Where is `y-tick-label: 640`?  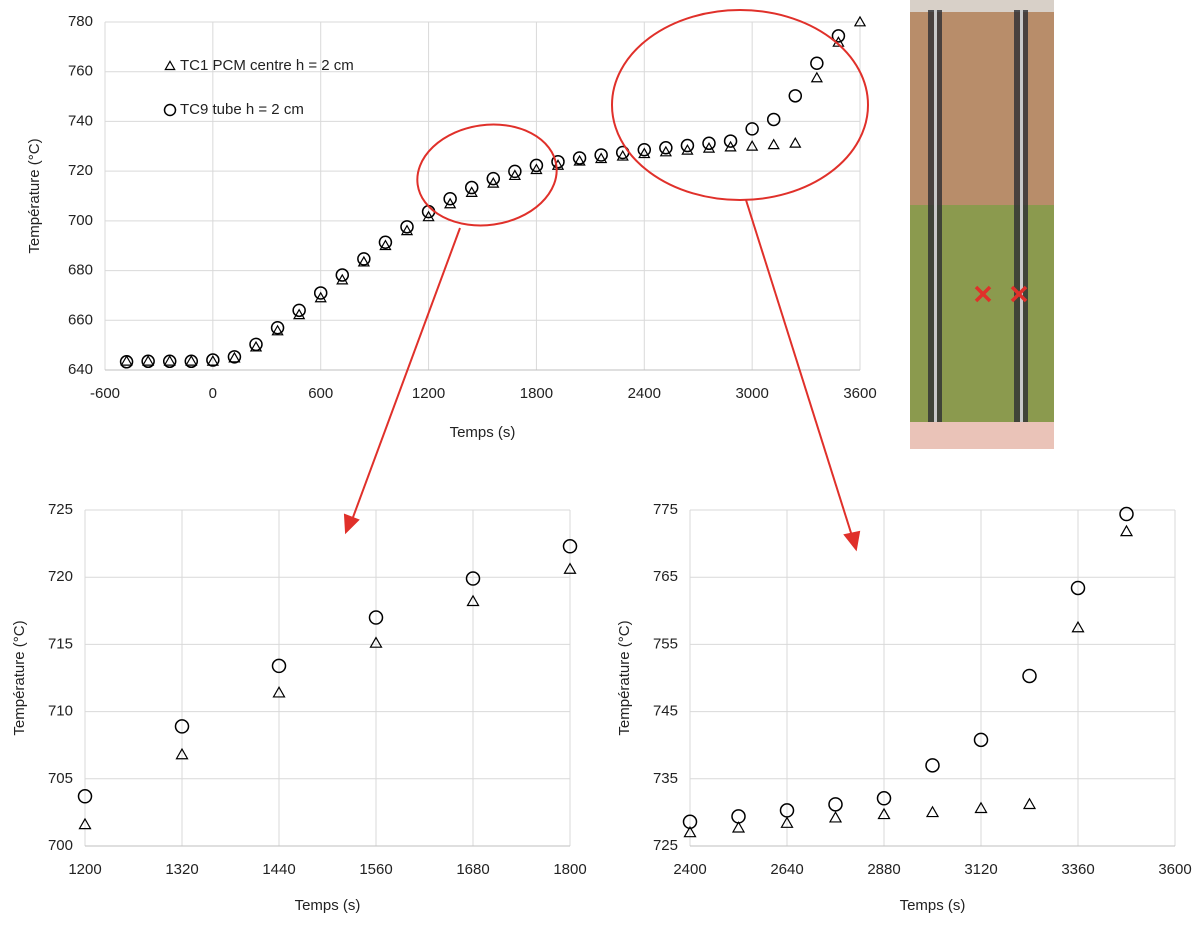 y-tick-label: 640 is located at coordinates (80, 369).